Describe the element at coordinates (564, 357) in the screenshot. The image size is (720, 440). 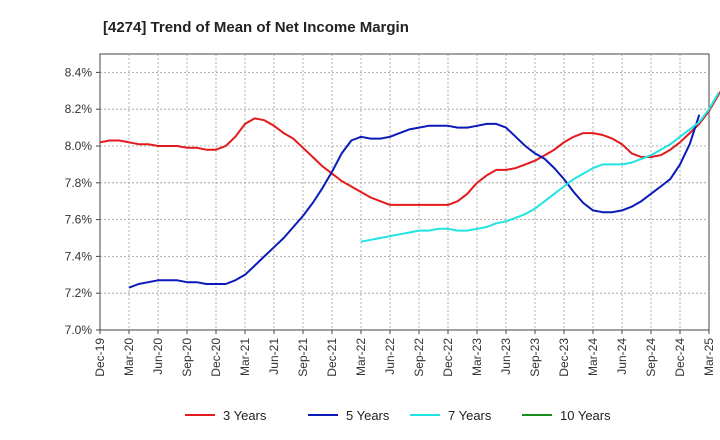
I see `x-tick-label: Dec-23` at that location.